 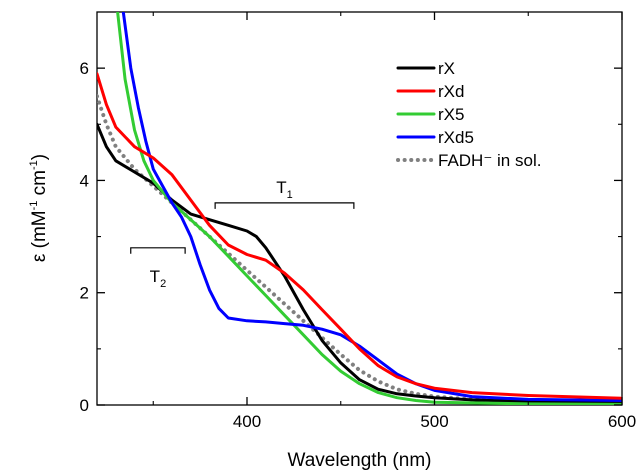 I want to click on bracket-T2: T2, so click(x=158, y=268).